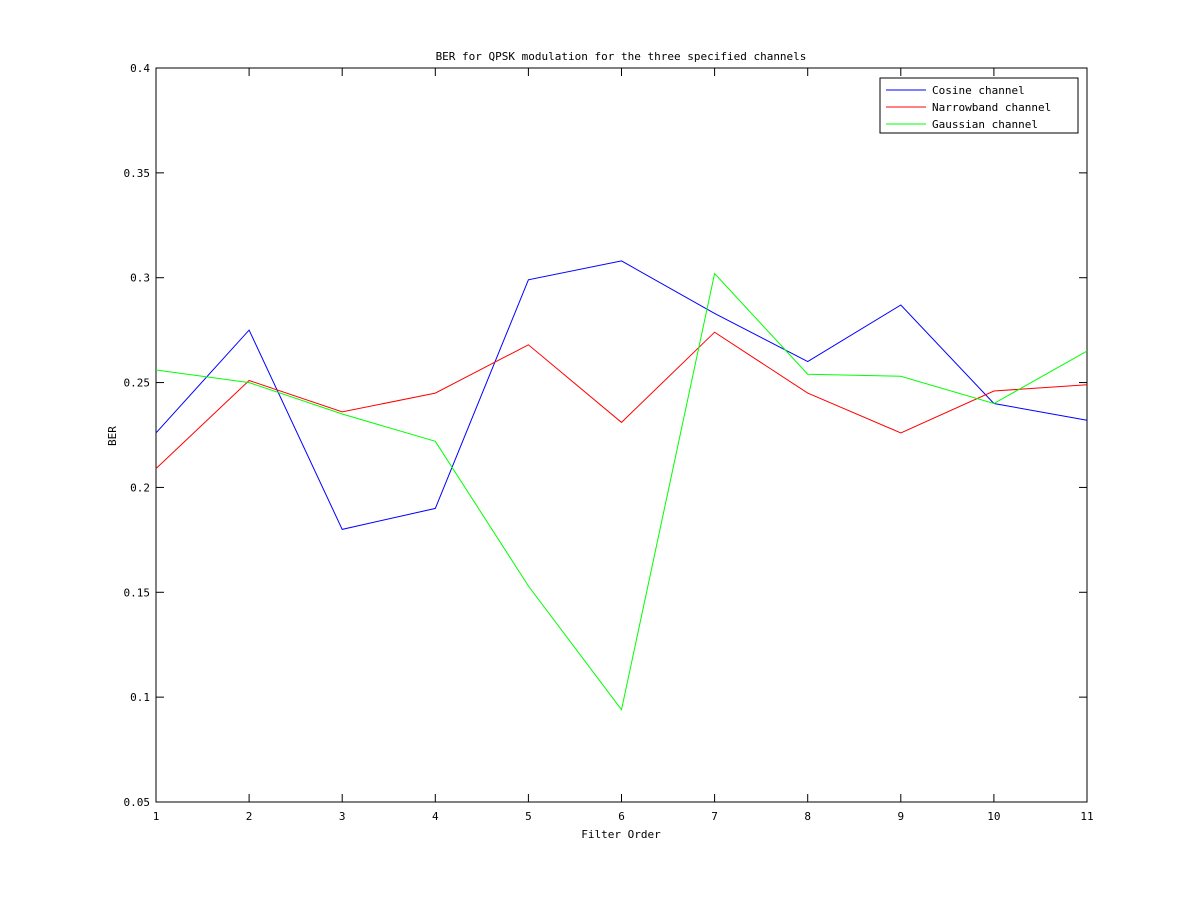 The height and width of the screenshot is (901, 1201). I want to click on x-tick-label: 11, so click(1086, 816).